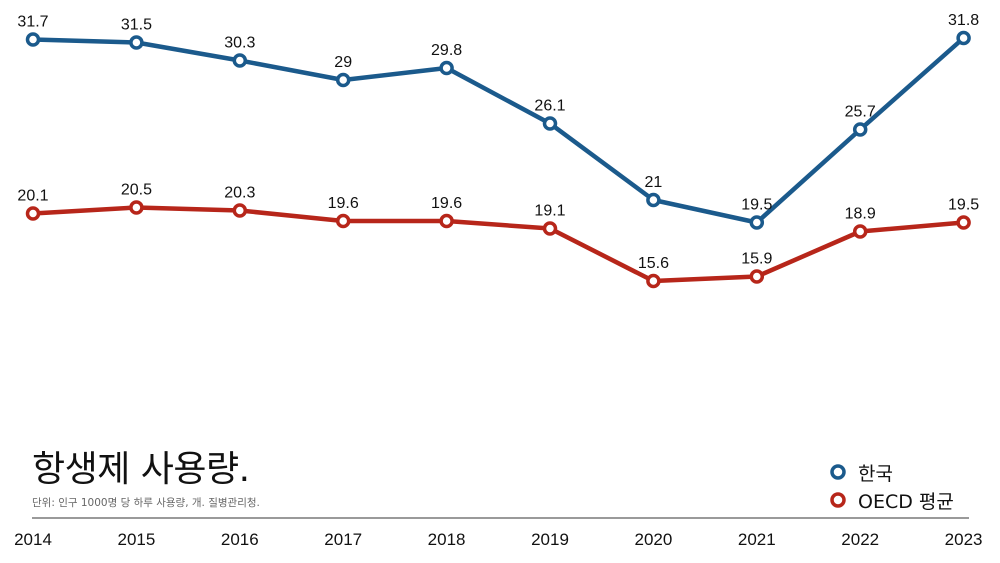  Describe the element at coordinates (860, 129) in the screenshot. I see `data-point-korea-2022` at that location.